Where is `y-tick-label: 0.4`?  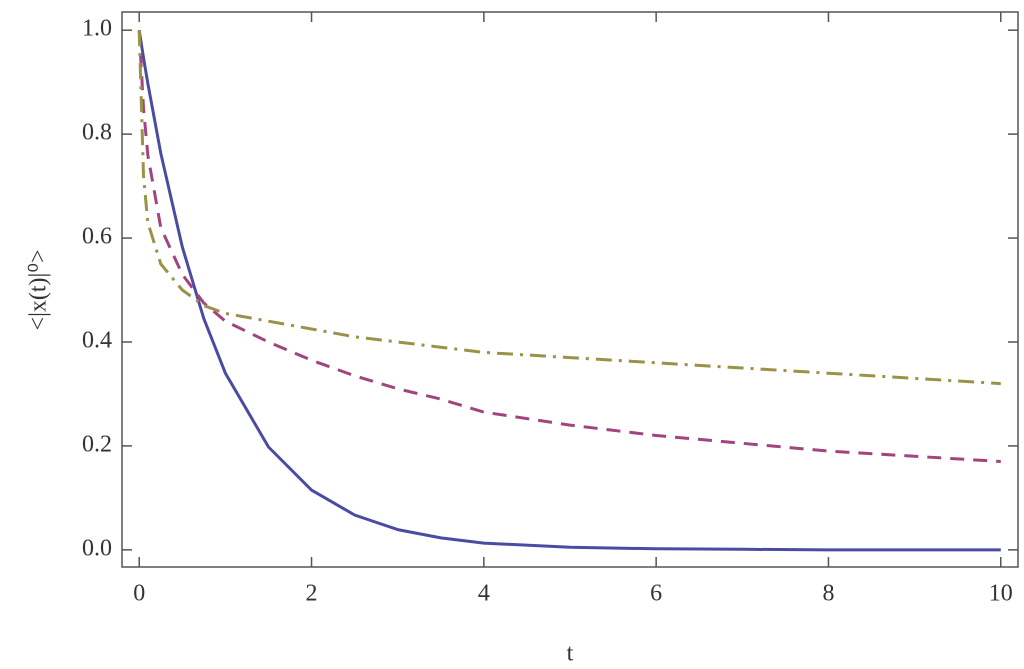
y-tick-label: 0.4 is located at coordinates (97, 340).